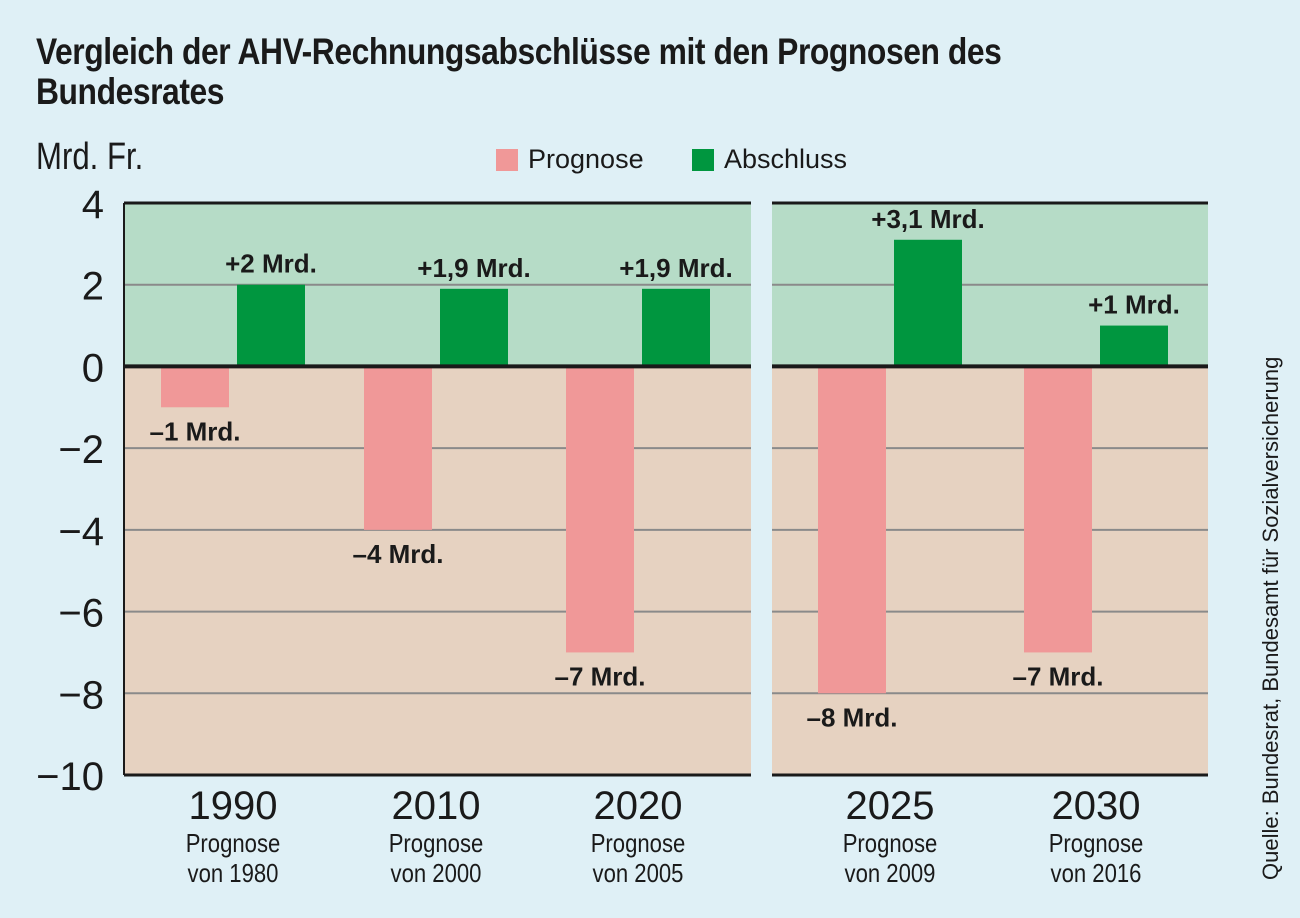  Describe the element at coordinates (890, 806) in the screenshot. I see `x-tick-year: 2025` at that location.